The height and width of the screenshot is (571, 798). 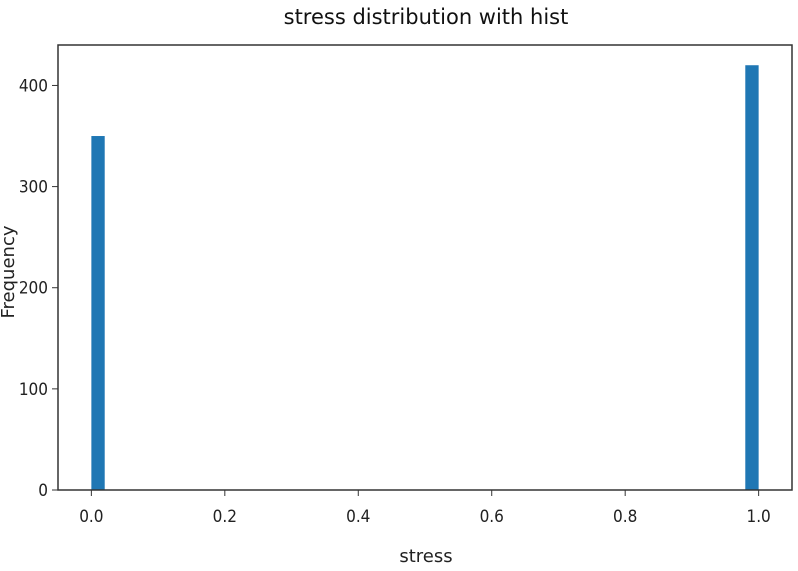 I want to click on x-tick-label-4: 0.8, so click(x=625, y=517).